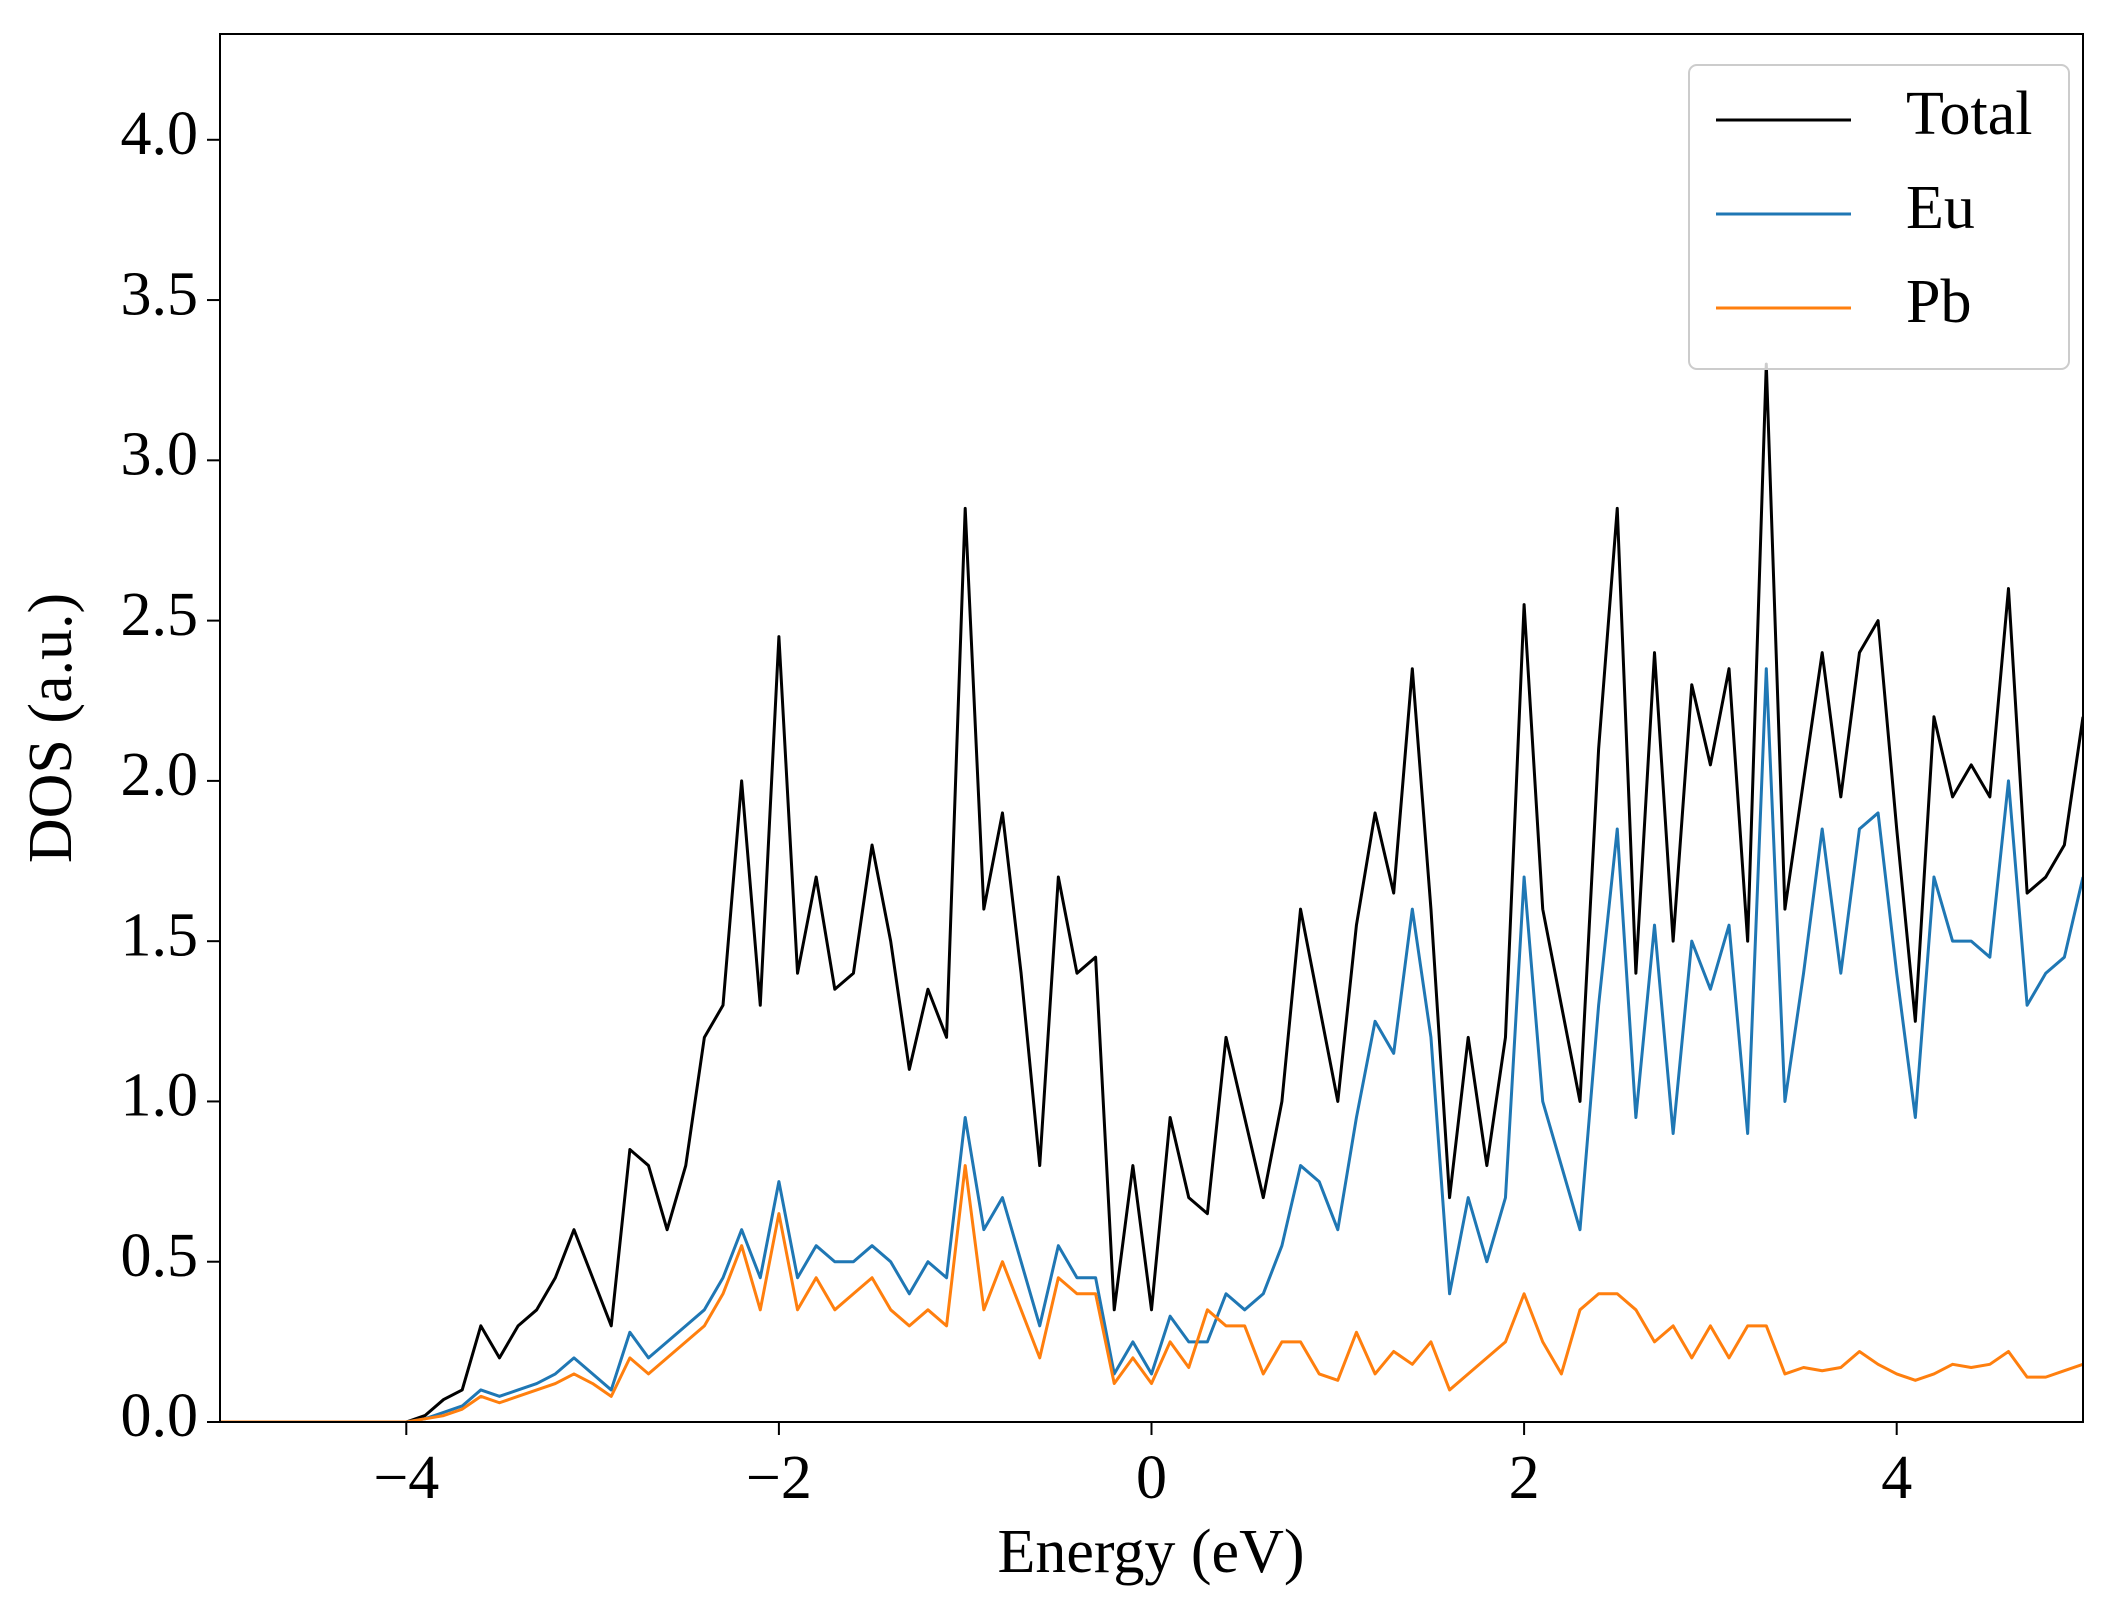 This screenshot has height=1617, width=2113. I want to click on x-tick-label: 0, so click(1151, 1478).